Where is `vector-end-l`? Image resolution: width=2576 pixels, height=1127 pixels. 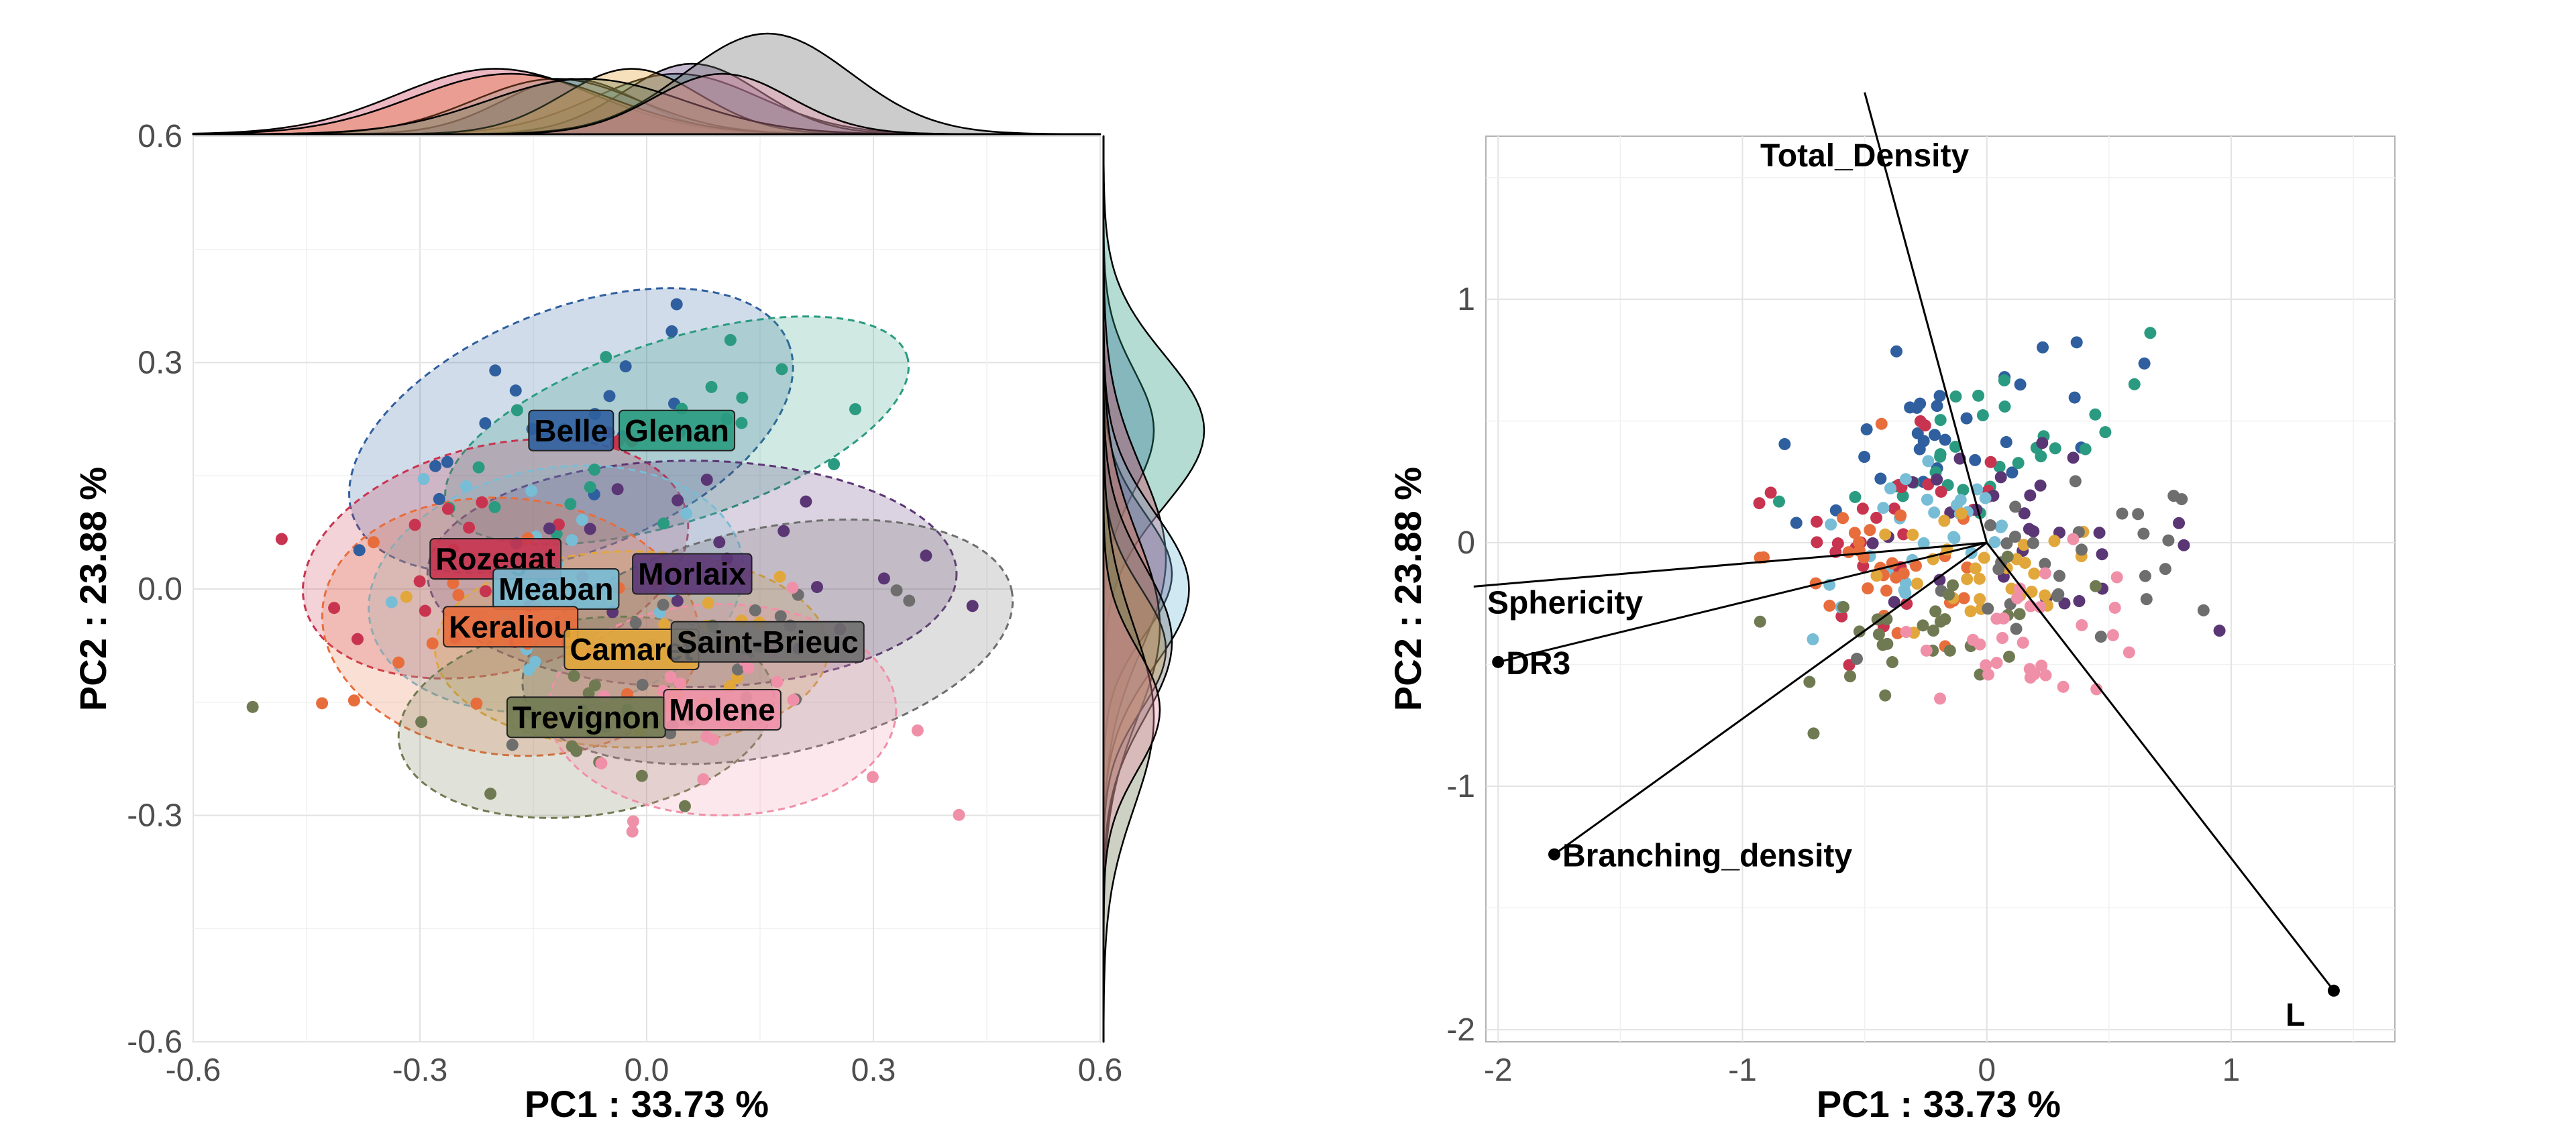
vector-end-l is located at coordinates (2333, 990).